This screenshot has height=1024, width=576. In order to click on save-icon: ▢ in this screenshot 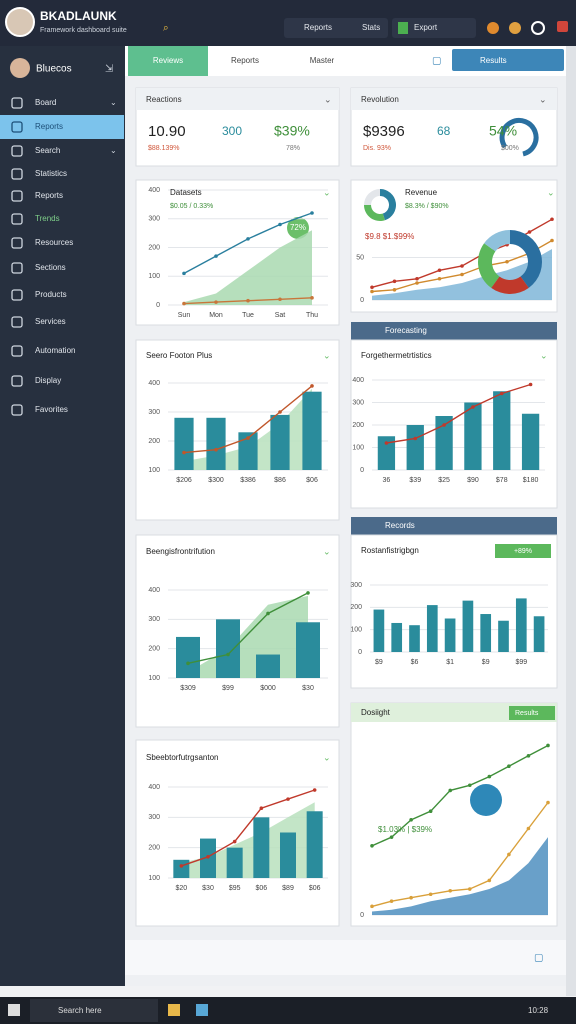, I will do `click(436, 61)`.